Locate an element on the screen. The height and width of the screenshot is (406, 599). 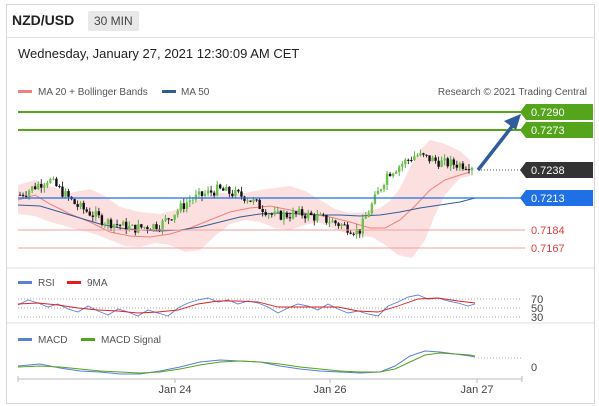
legend-macd: MACD is located at coordinates (52, 340).